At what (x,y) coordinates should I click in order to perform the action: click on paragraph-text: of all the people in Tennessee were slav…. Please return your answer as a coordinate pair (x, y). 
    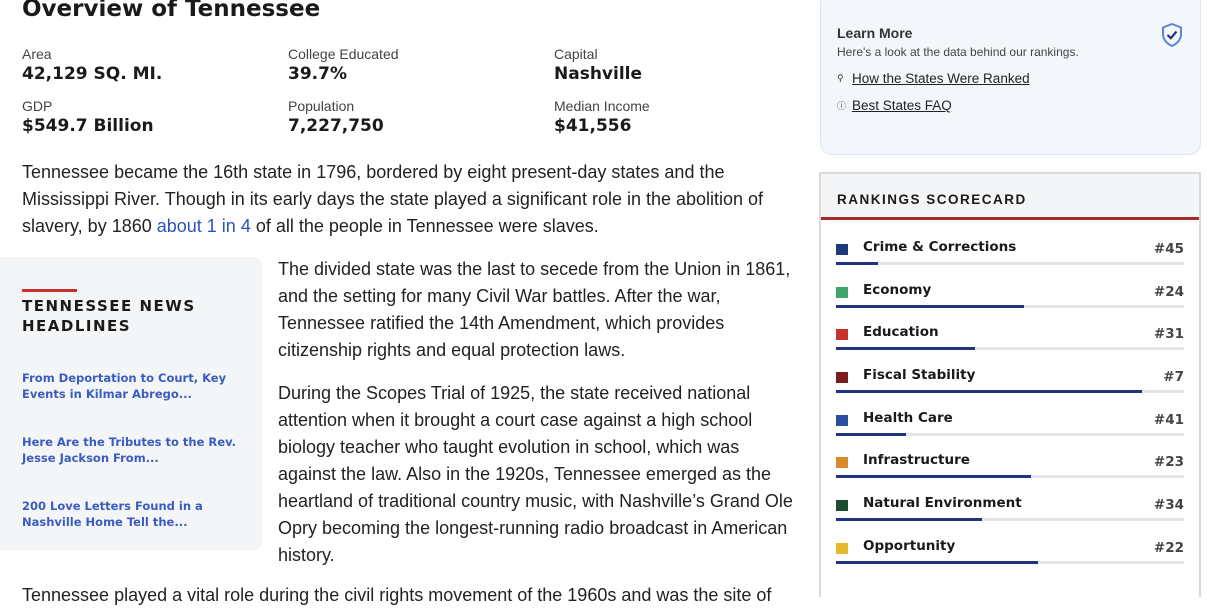
    Looking at the image, I should click on (424, 226).